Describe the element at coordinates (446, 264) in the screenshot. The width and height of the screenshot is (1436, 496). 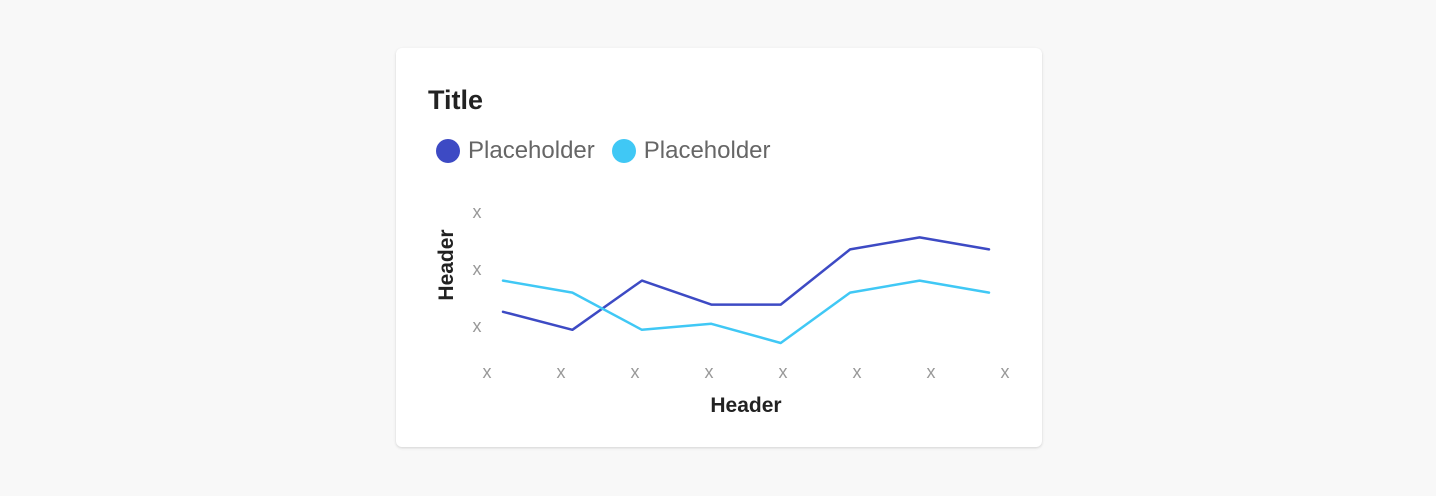
I see `y-axis-label: Header` at that location.